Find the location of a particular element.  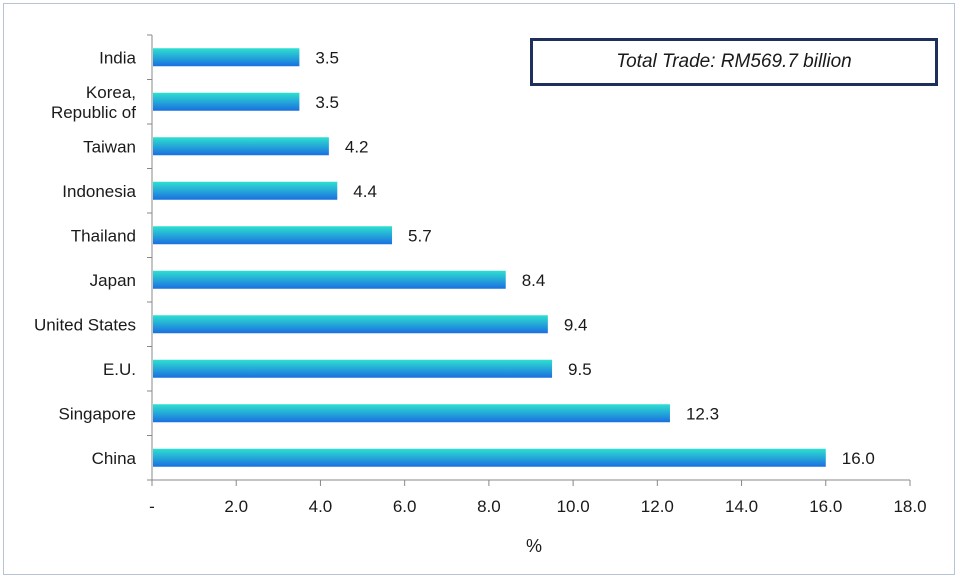

category-label: China is located at coordinates (114, 458).